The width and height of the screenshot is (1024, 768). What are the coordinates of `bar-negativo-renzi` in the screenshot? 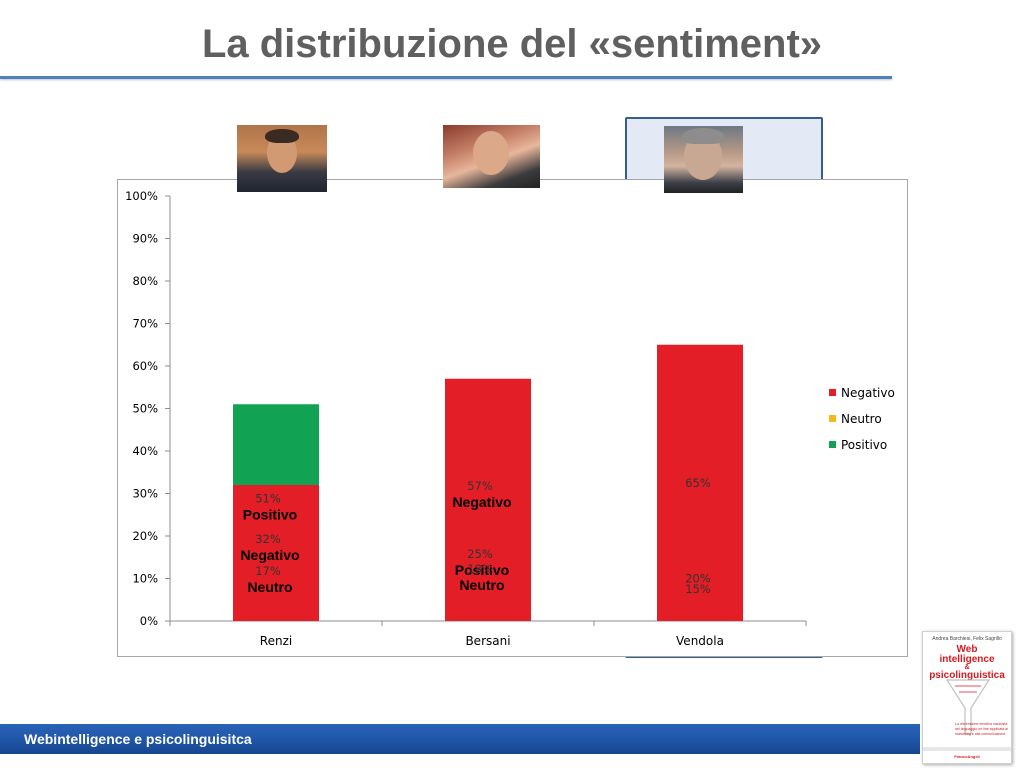 It's located at (276, 553).